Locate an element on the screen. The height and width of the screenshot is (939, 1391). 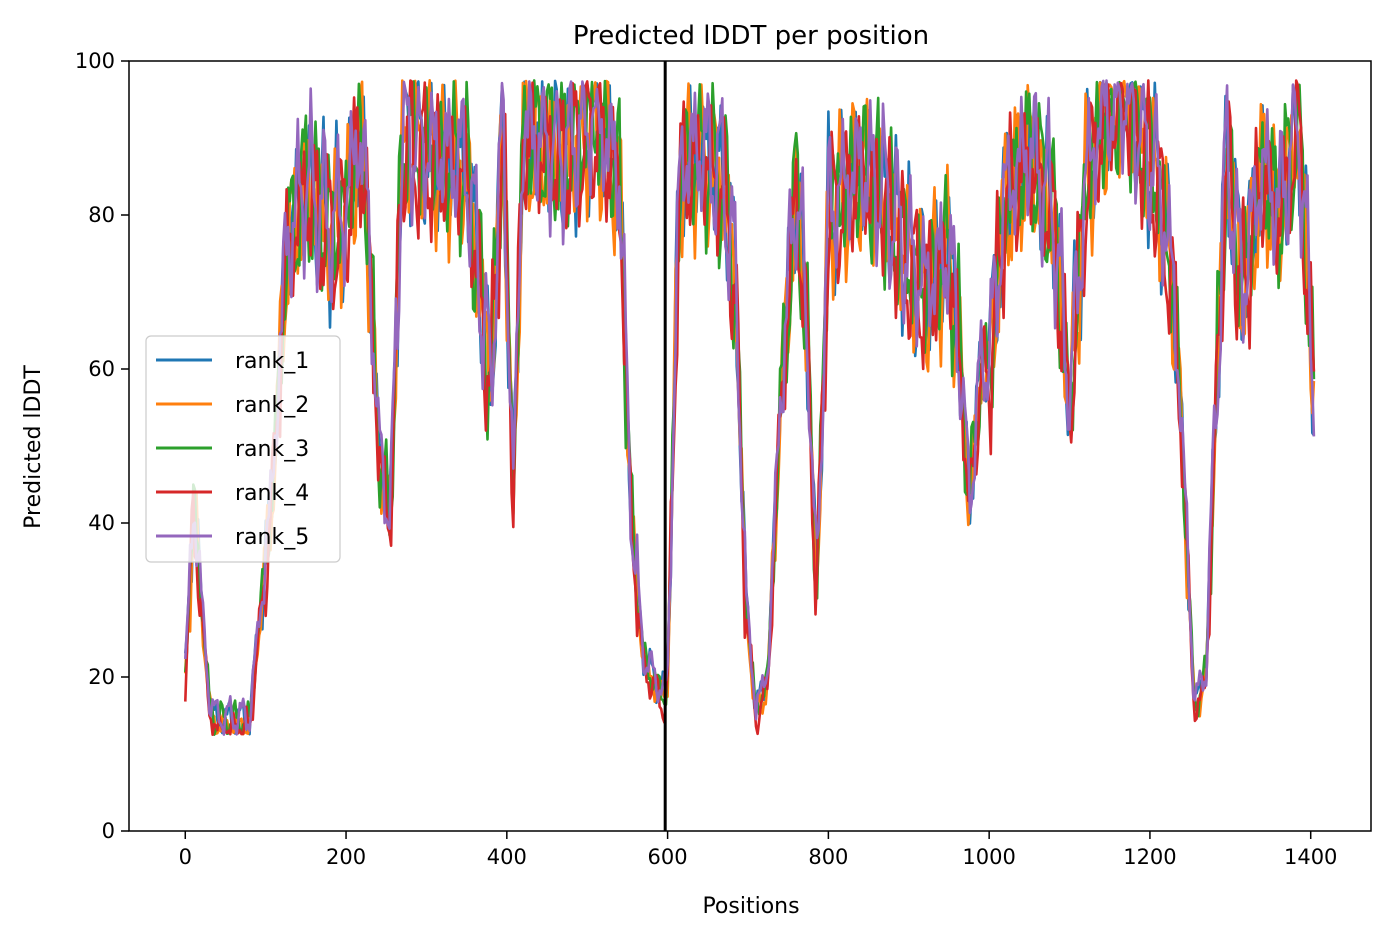
x-tick-label: 1200 is located at coordinates (1149, 857).